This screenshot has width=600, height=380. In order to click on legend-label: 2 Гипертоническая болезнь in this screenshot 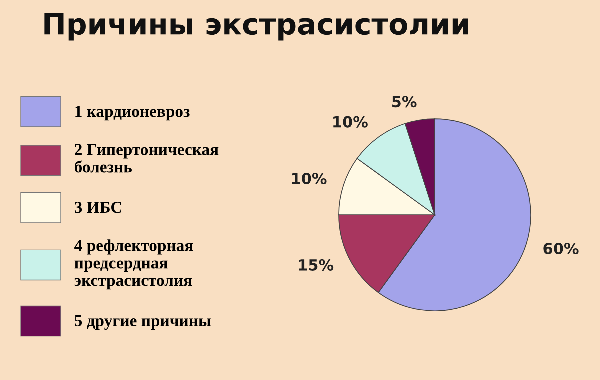, I will do `click(146, 158)`.